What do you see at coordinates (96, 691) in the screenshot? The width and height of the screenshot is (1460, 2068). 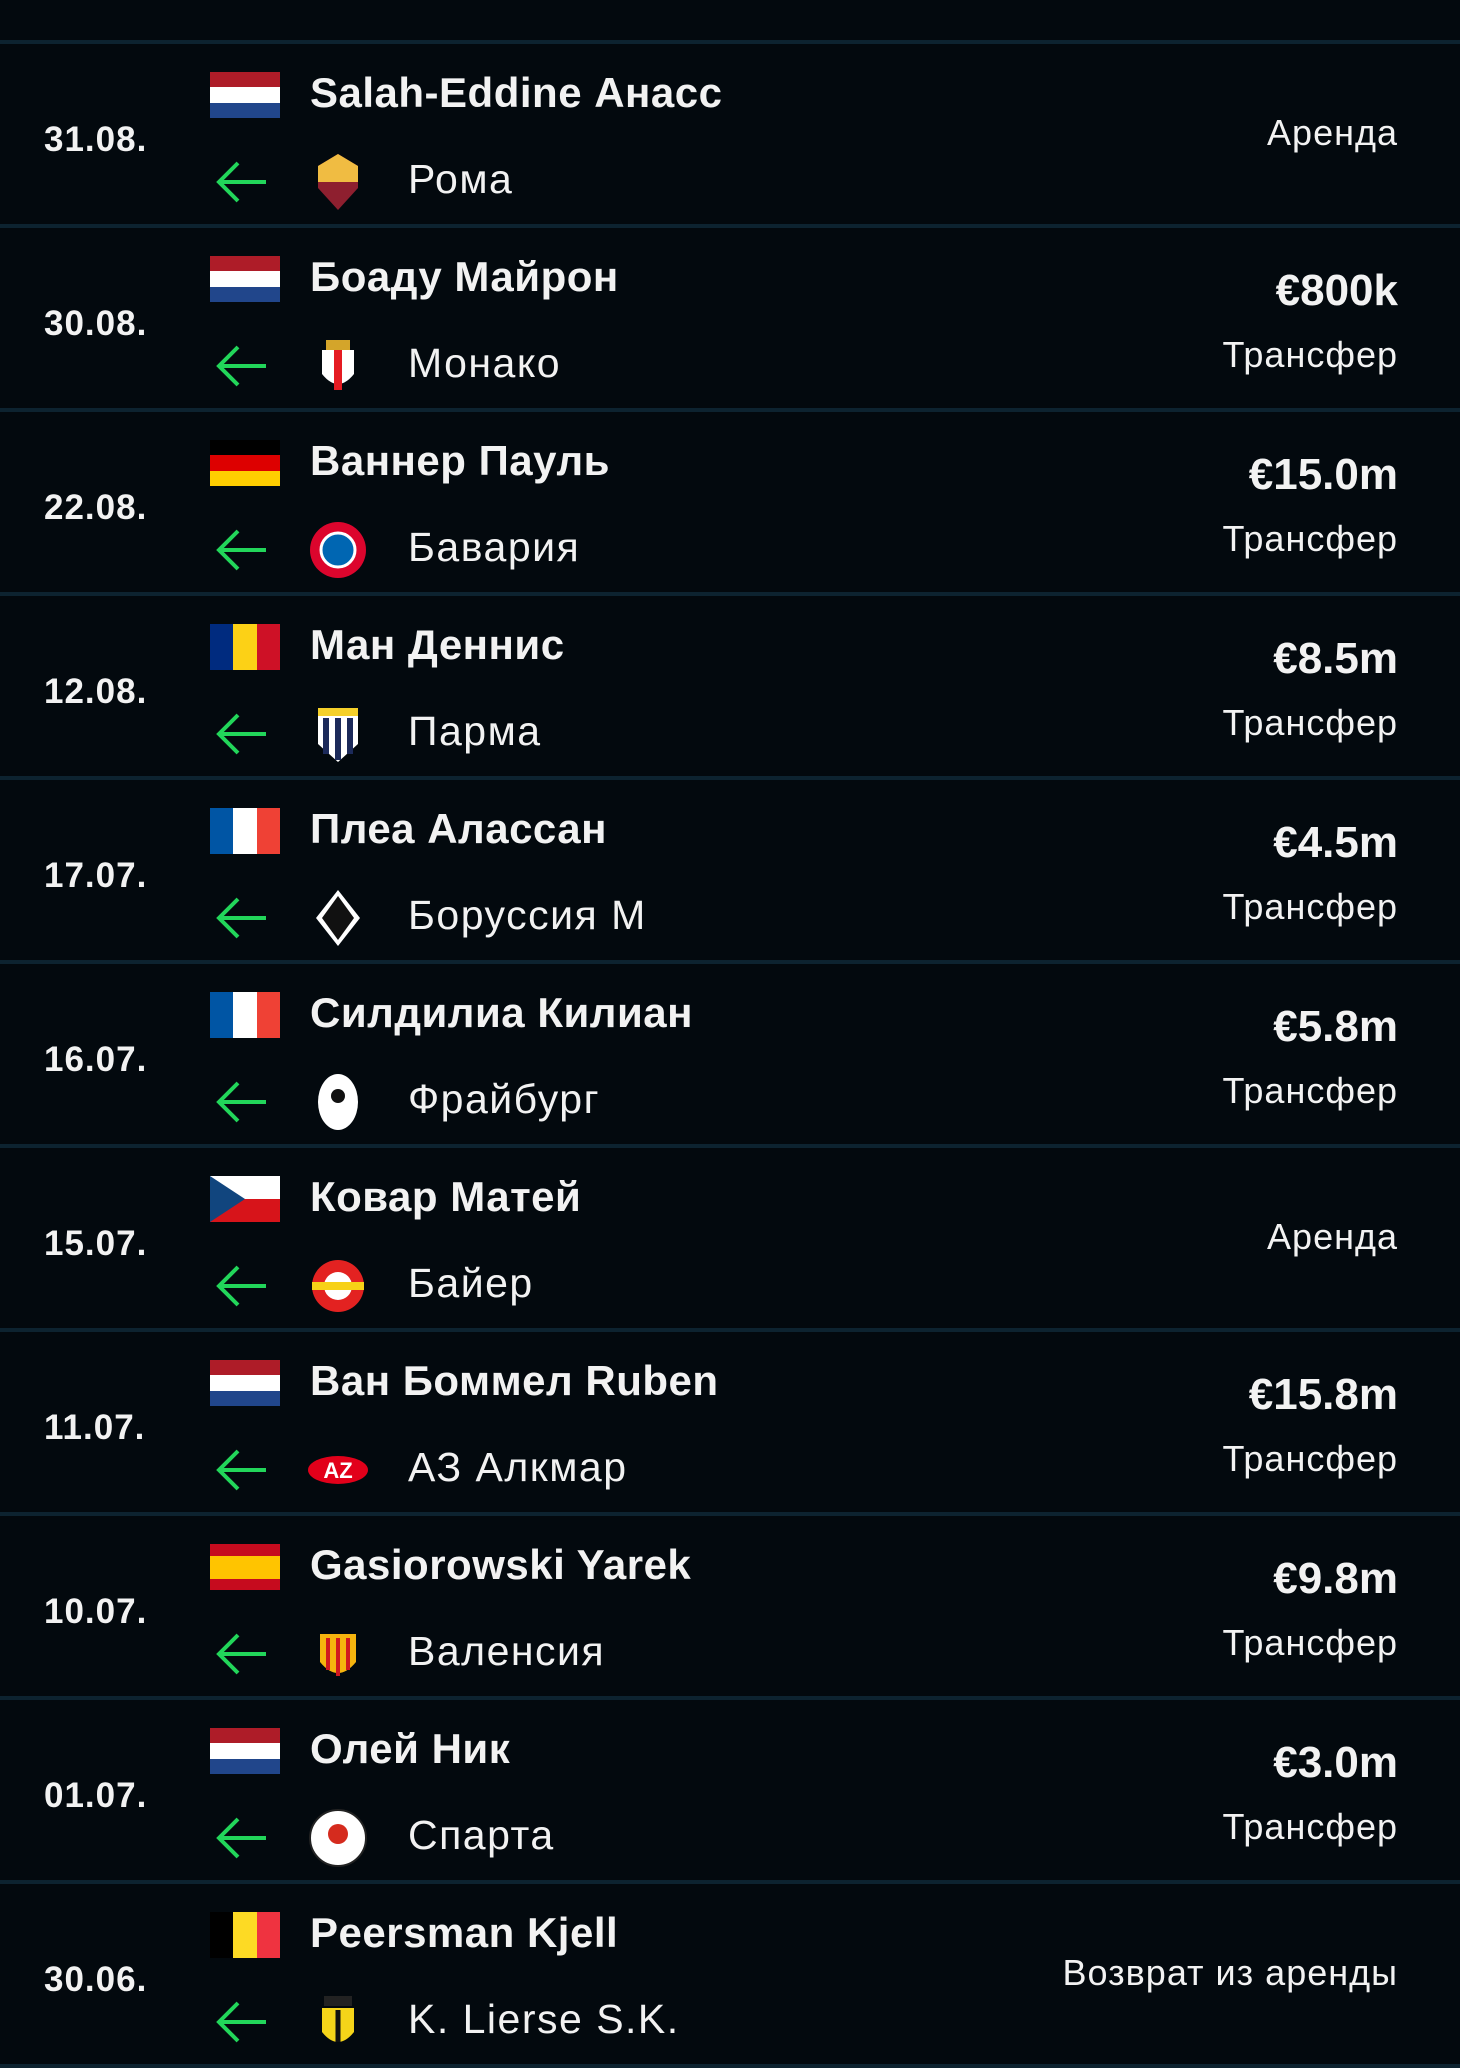 I see `transfer-date: 12.08.` at bounding box center [96, 691].